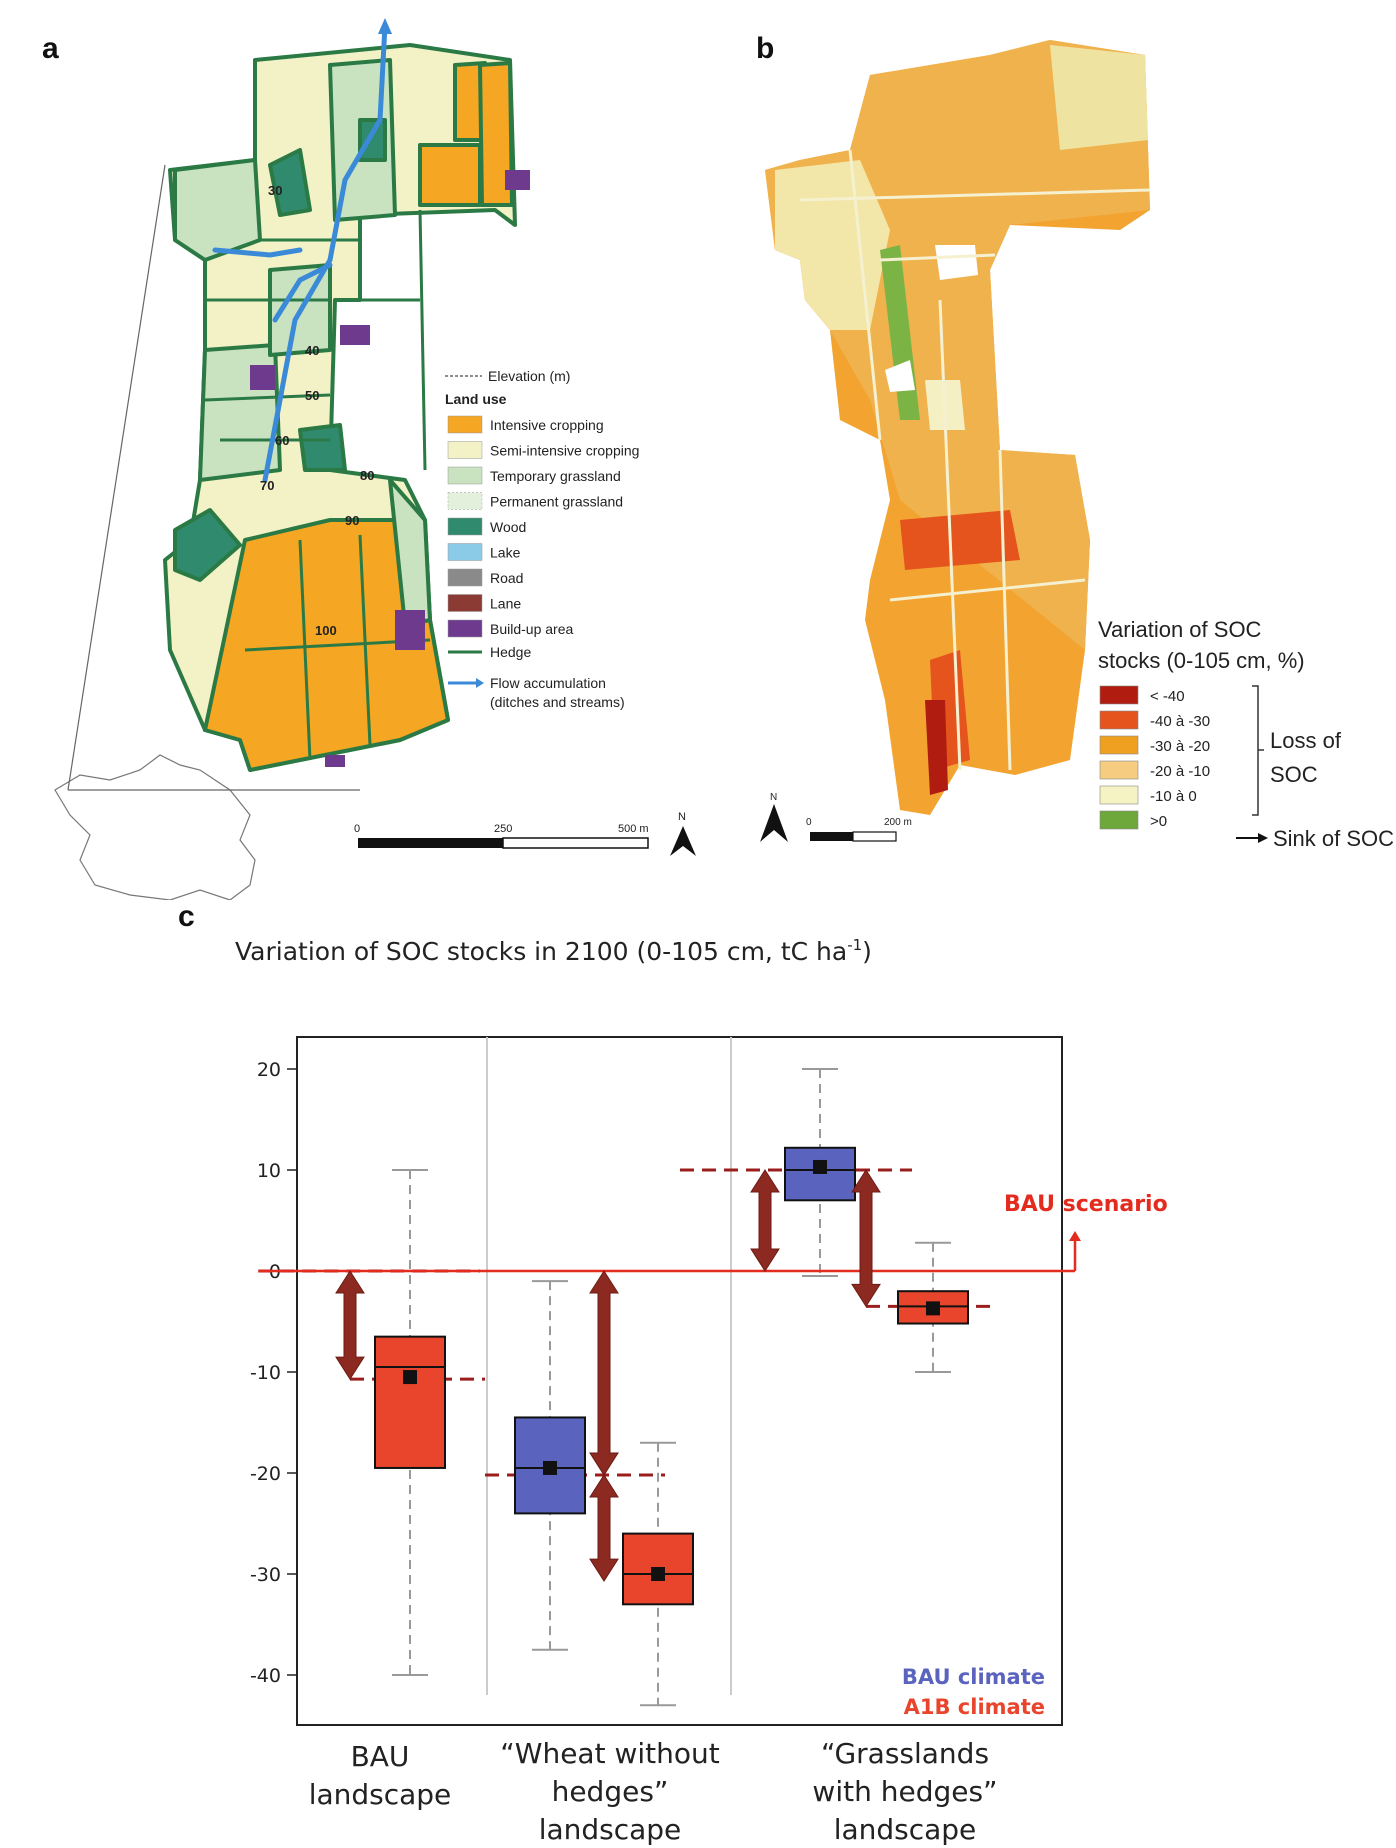 This screenshot has width=1396, height=1848. Describe the element at coordinates (1201, 660) in the screenshot. I see `soc-legend-title-2: stocks (0-105 cm, %)` at that location.